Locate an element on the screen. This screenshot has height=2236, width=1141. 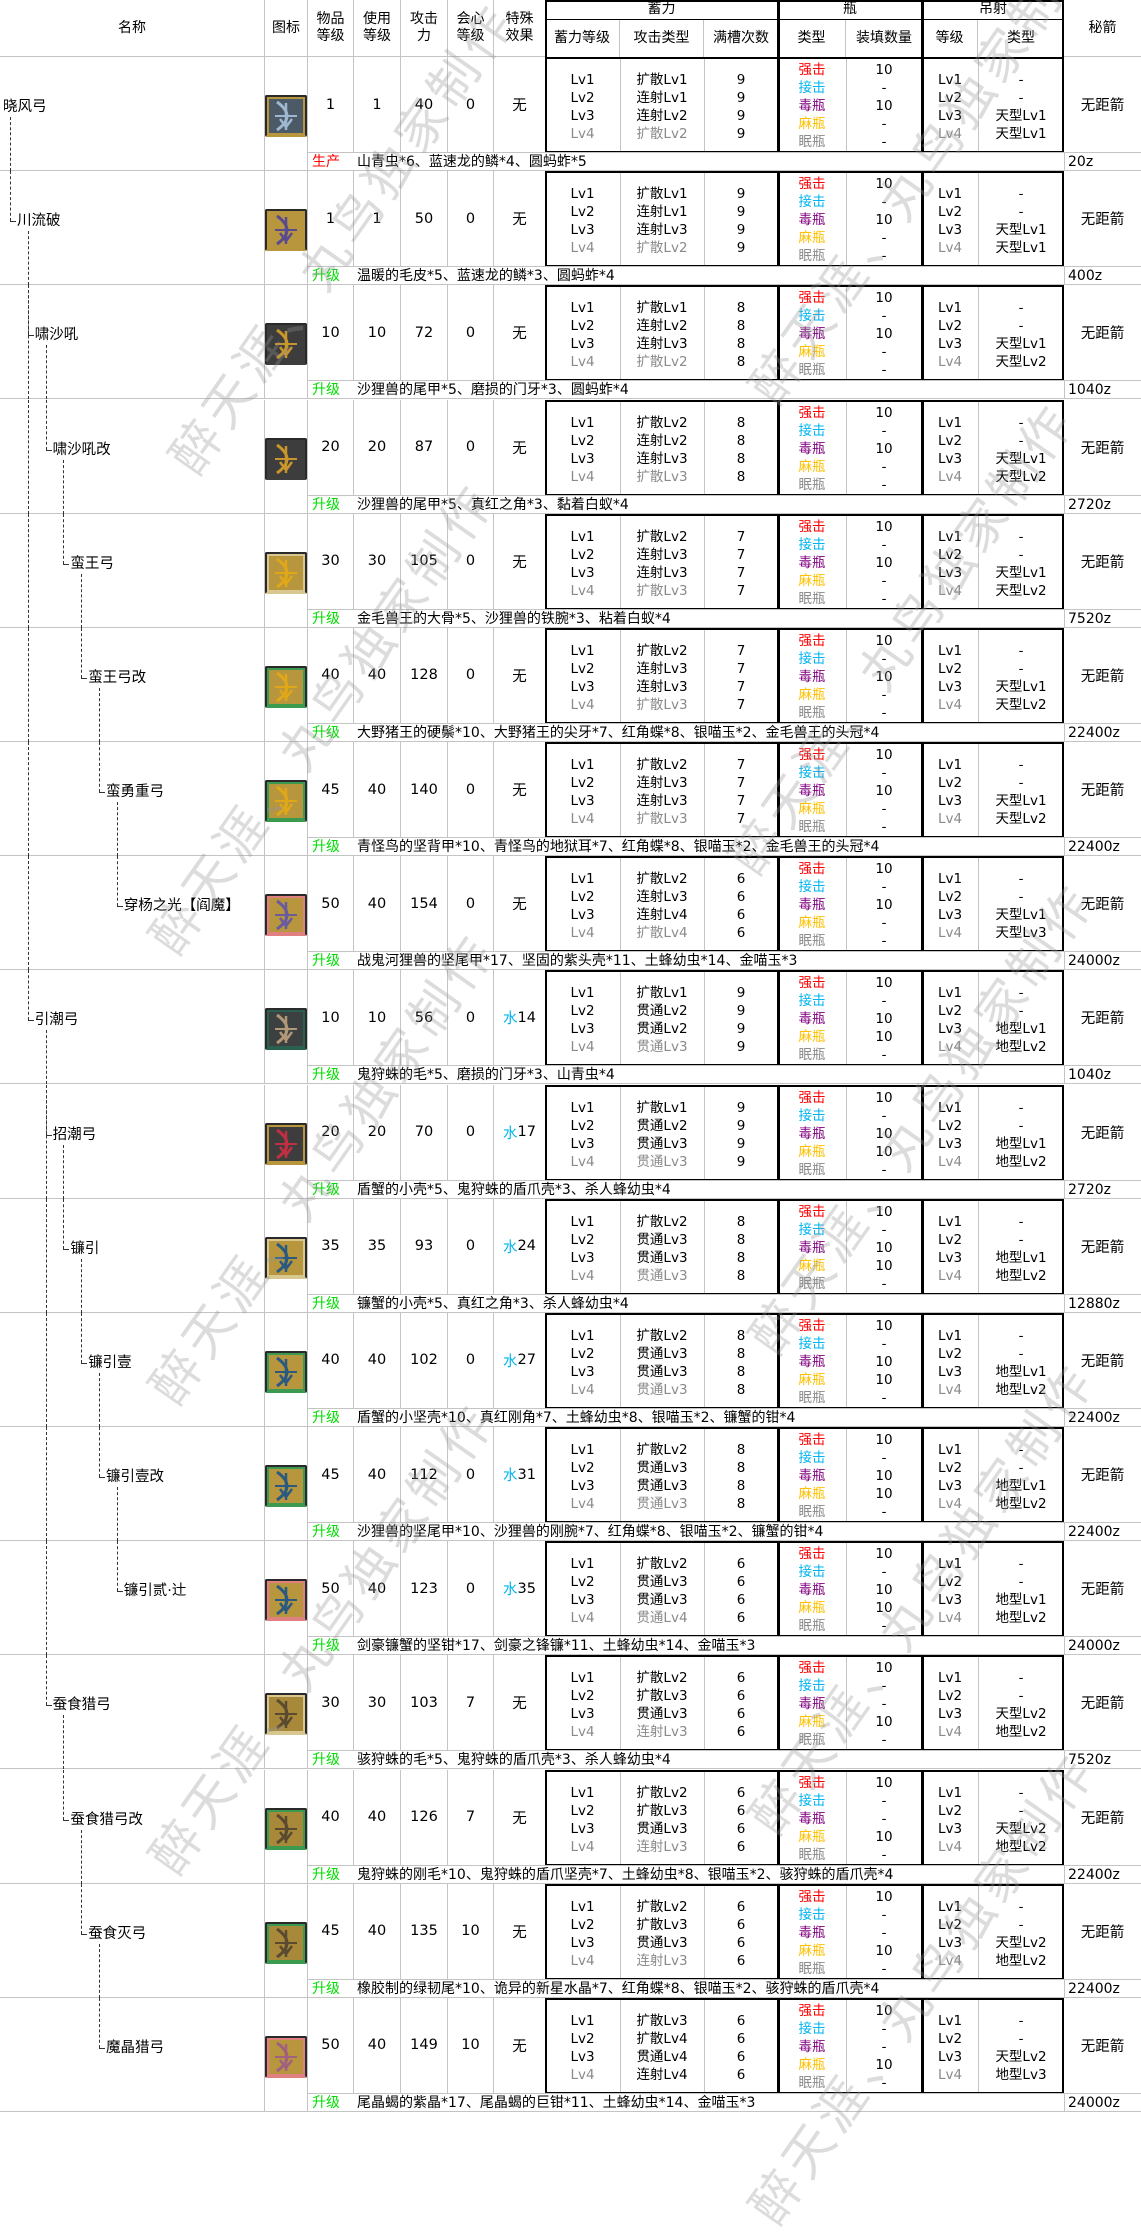
charge-type: 连射Lv3 is located at coordinates (662, 897).